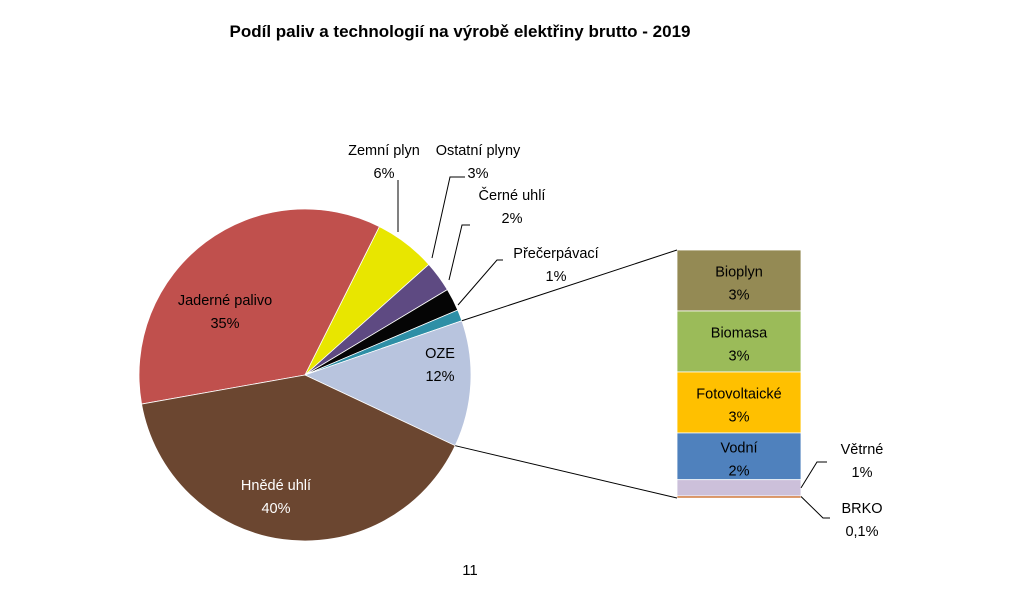 Image resolution: width=1012 pixels, height=601 pixels. What do you see at coordinates (459, 252) in the screenshot?
I see `leader-line-cerne-uhli` at bounding box center [459, 252].